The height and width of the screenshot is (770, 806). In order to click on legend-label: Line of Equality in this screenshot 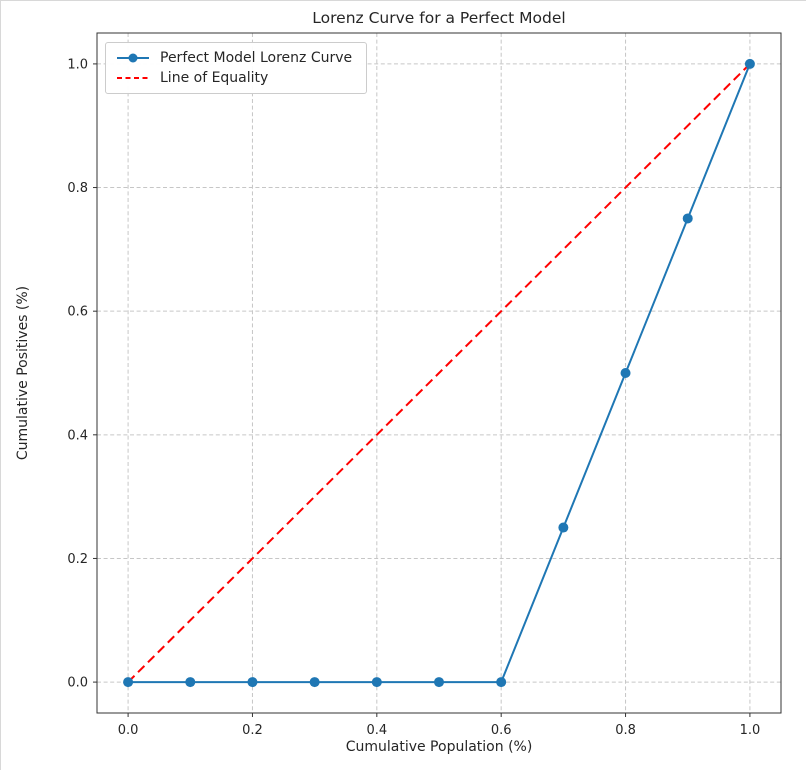, I will do `click(214, 78)`.